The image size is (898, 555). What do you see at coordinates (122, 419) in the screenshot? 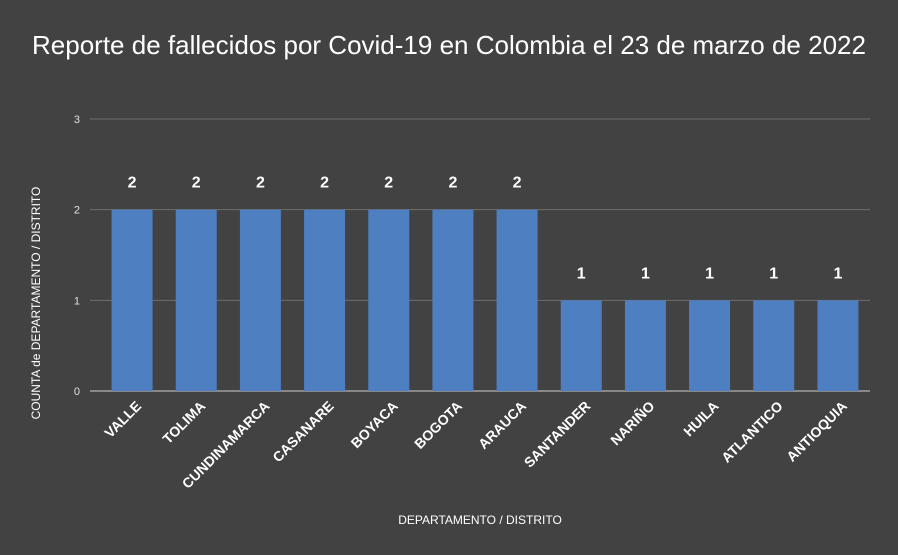
I see `x-tick-label: VALLE` at bounding box center [122, 419].